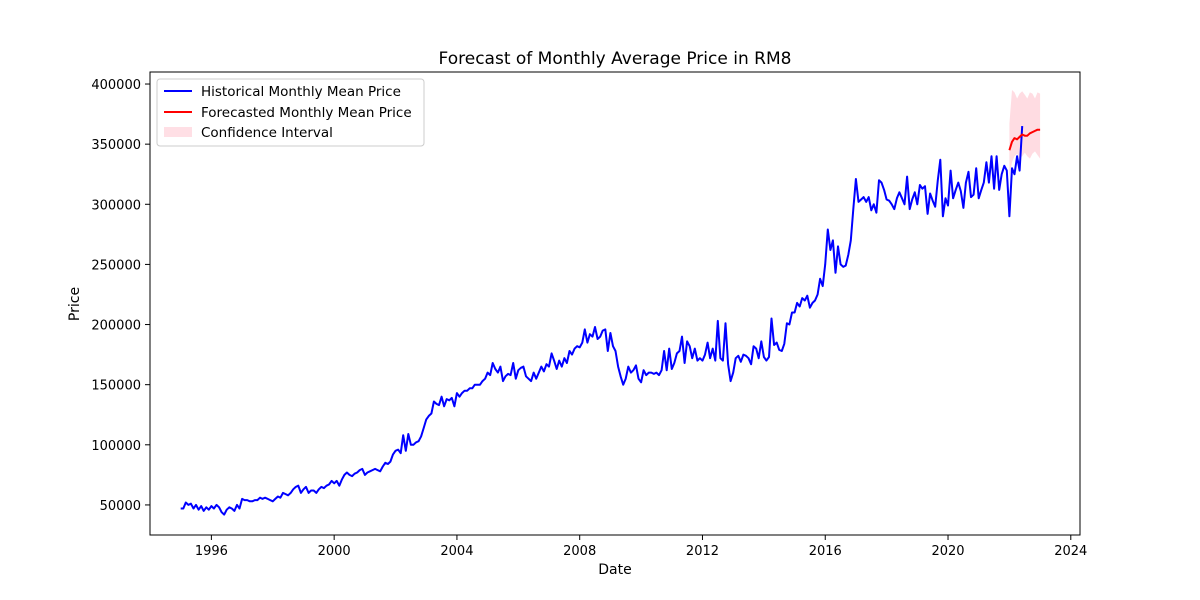  What do you see at coordinates (615, 59) in the screenshot?
I see `chart-title: Forecast of Monthly Average Price in RM8` at bounding box center [615, 59].